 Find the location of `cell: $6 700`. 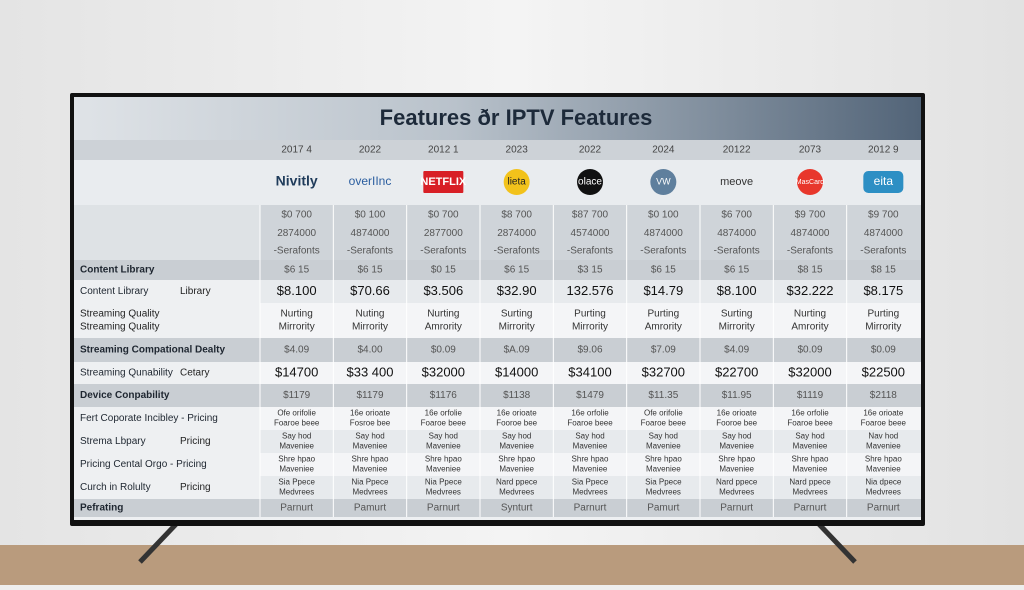

cell: $6 700 is located at coordinates (736, 215).